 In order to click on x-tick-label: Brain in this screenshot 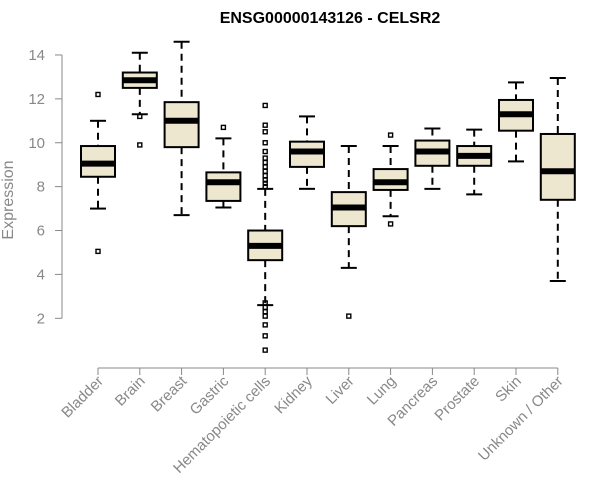, I will do `click(130, 391)`.